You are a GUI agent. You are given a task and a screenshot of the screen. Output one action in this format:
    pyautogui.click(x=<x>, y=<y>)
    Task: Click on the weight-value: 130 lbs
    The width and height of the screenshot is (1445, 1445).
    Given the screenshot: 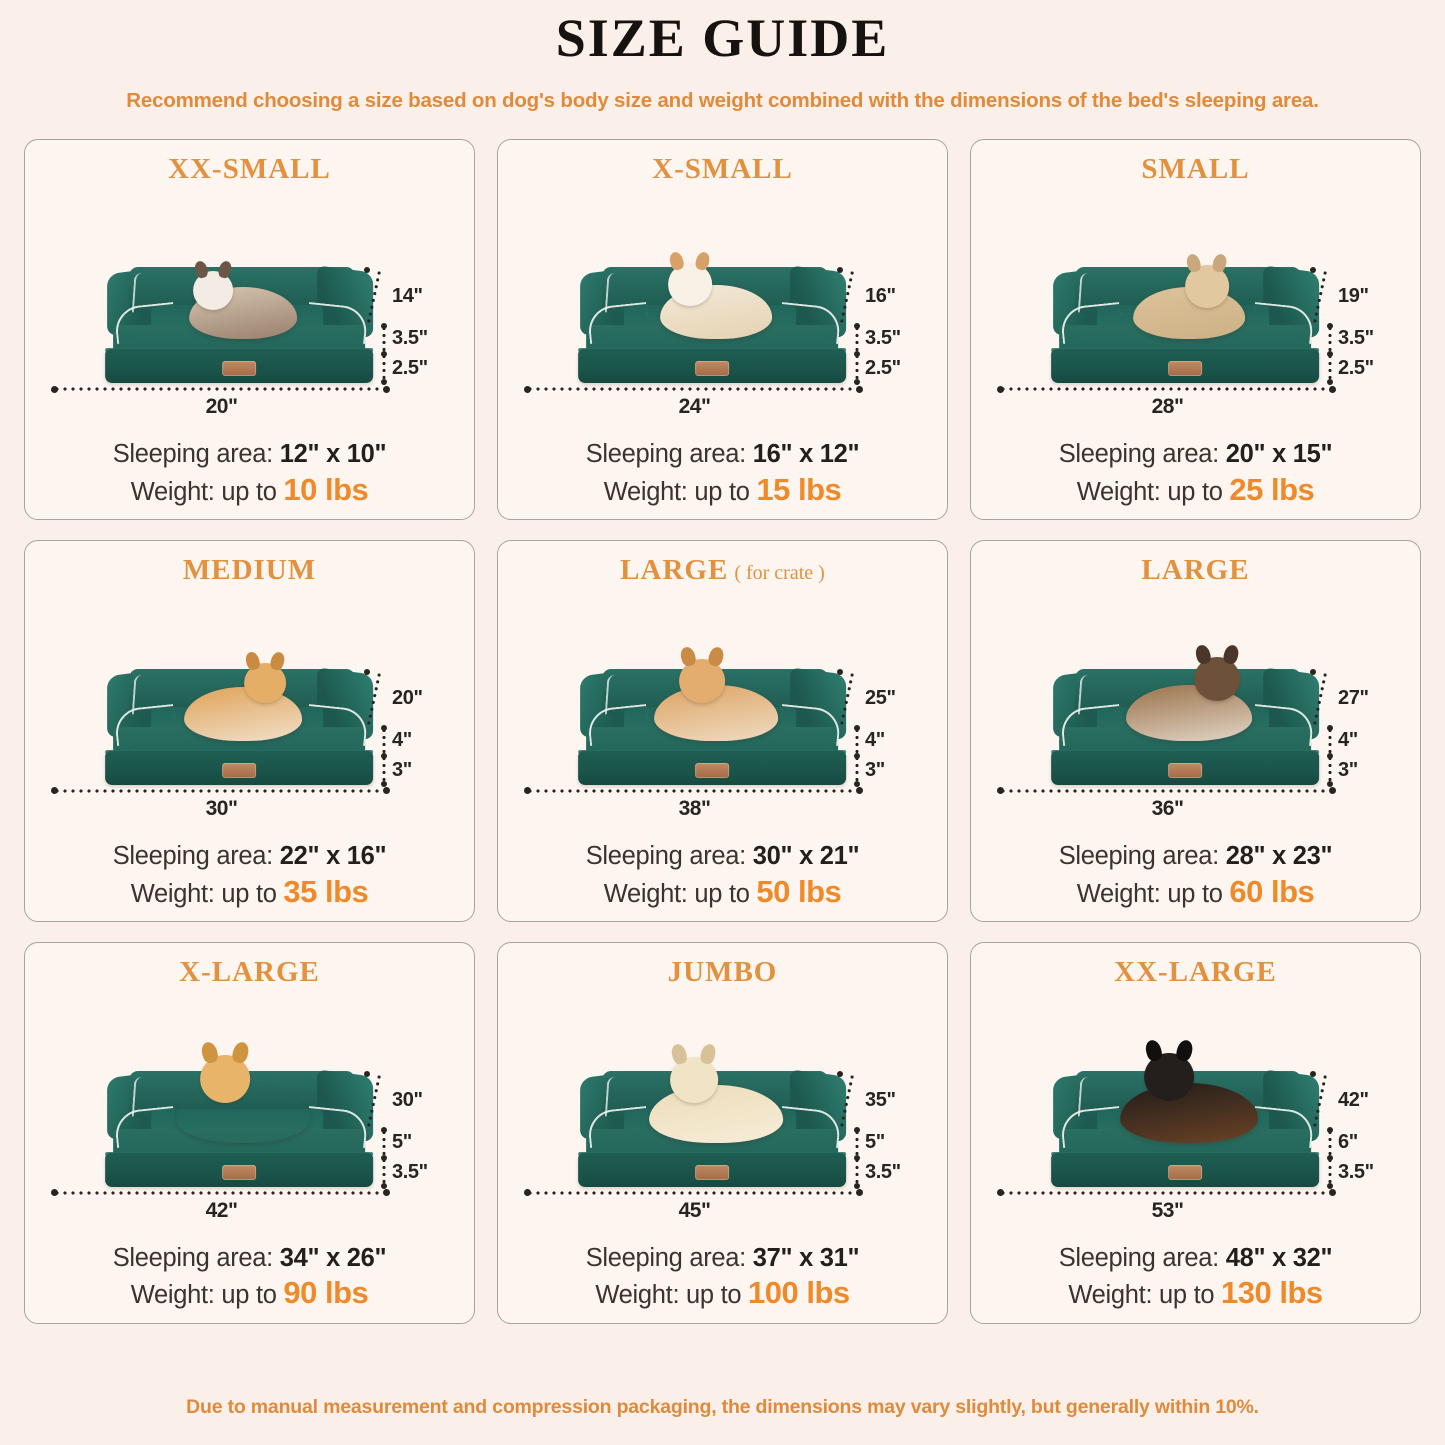 What is the action you would take?
    pyautogui.click(x=1272, y=1293)
    